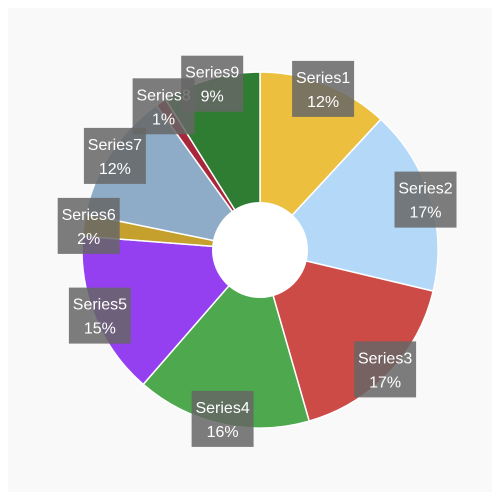  What do you see at coordinates (89, 215) in the screenshot?
I see `data-label-series-name: Series6` at bounding box center [89, 215].